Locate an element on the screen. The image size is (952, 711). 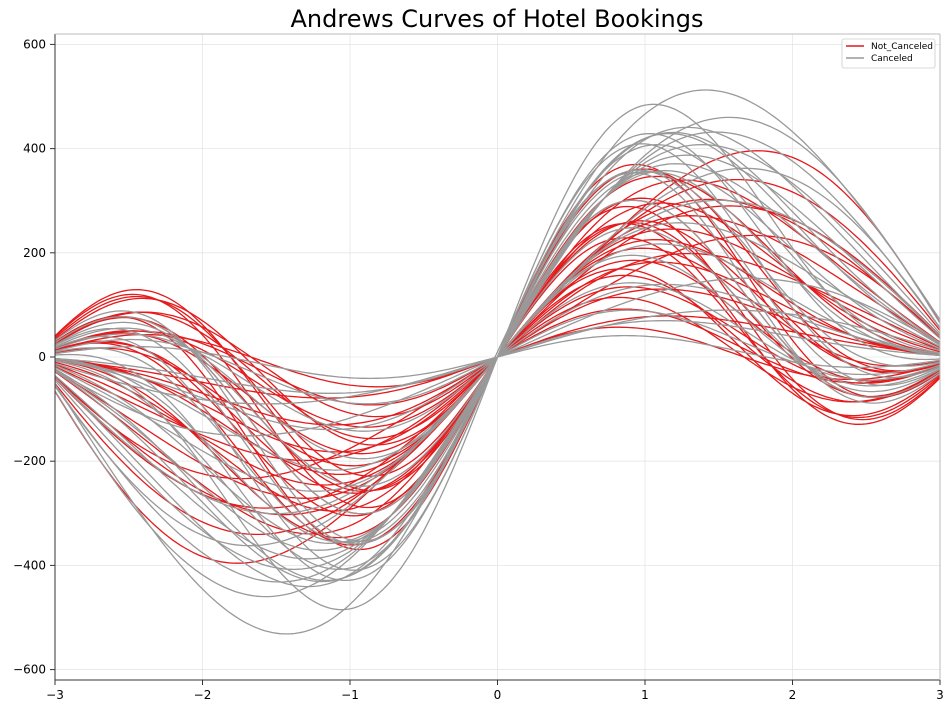
y-tick-label: −200 is located at coordinates (29, 461).